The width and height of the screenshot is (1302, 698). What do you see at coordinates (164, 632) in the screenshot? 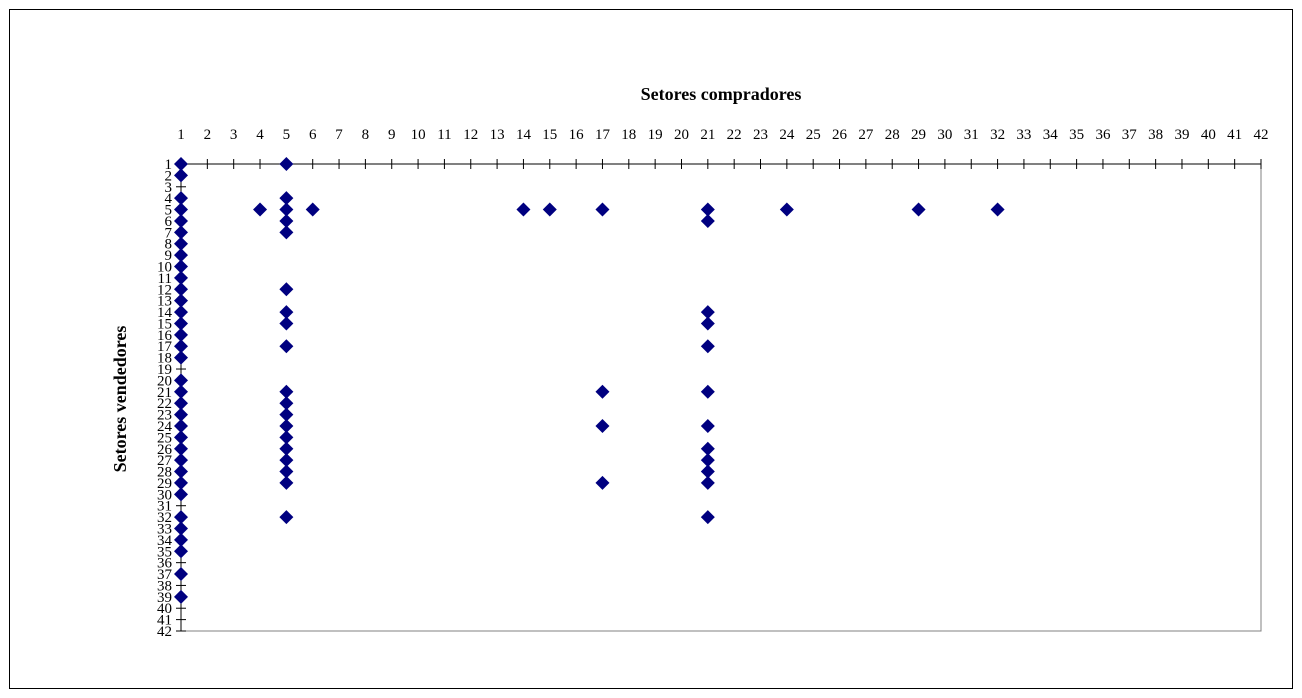
I see `y-tick-label: 42` at bounding box center [164, 632].